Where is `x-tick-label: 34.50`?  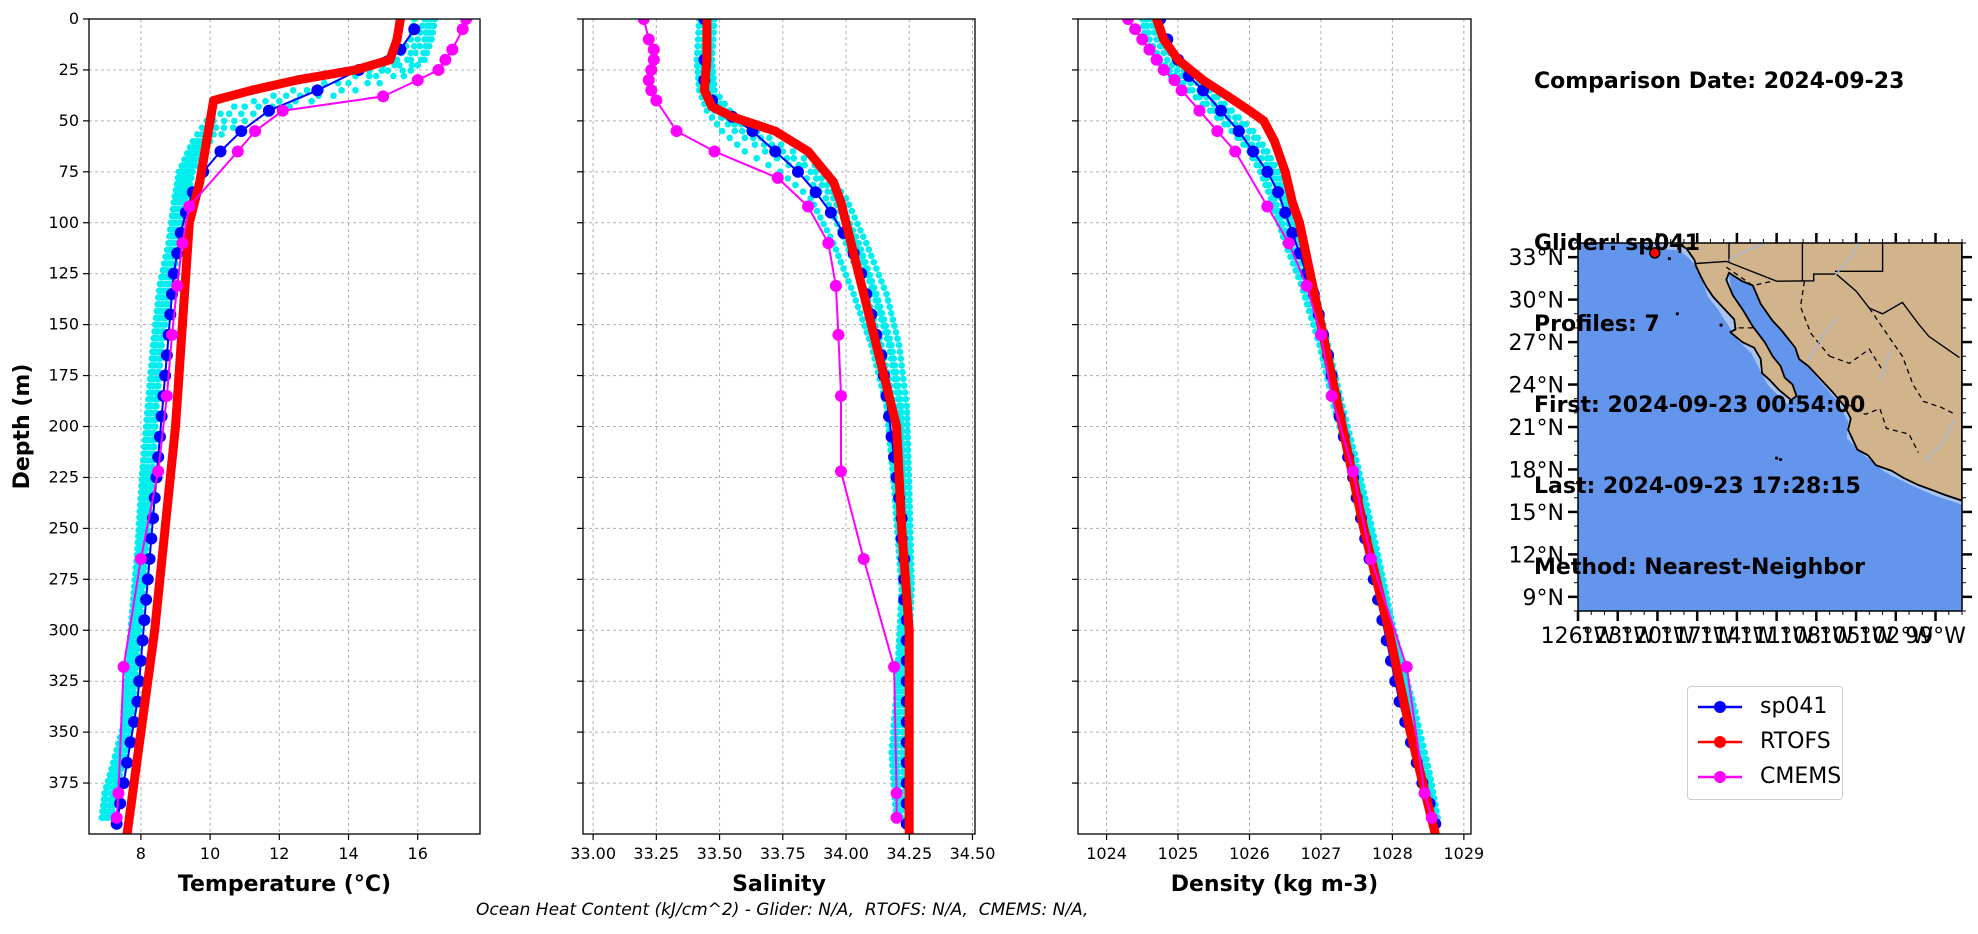 x-tick-label: 34.50 is located at coordinates (973, 853).